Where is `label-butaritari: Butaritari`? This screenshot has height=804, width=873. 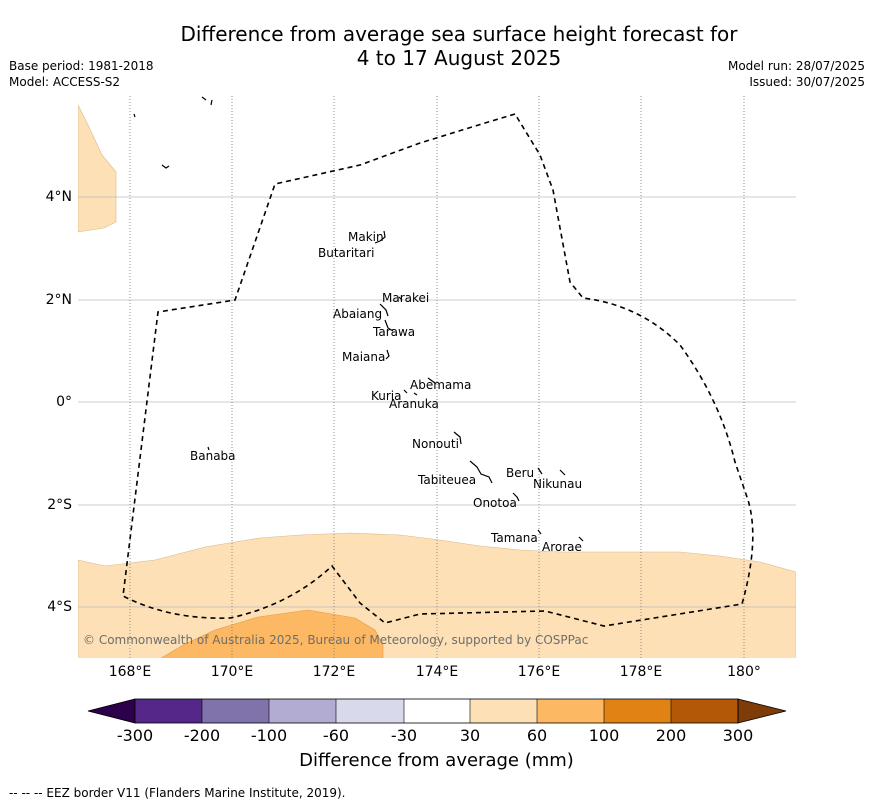
label-butaritari: Butaritari is located at coordinates (346, 253).